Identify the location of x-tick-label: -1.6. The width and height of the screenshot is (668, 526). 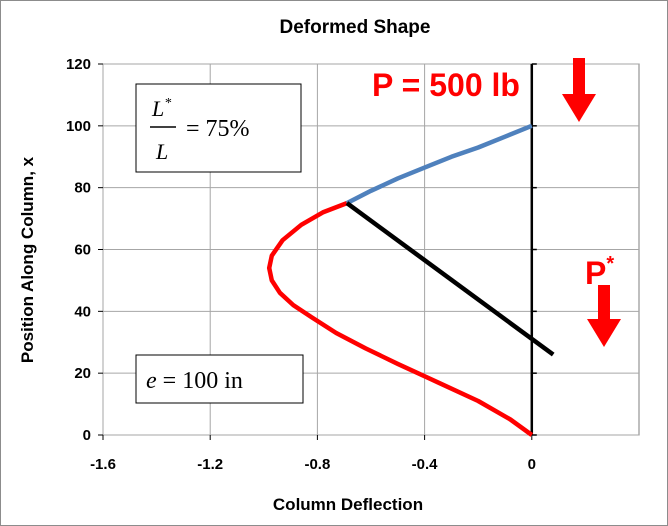
(103, 464).